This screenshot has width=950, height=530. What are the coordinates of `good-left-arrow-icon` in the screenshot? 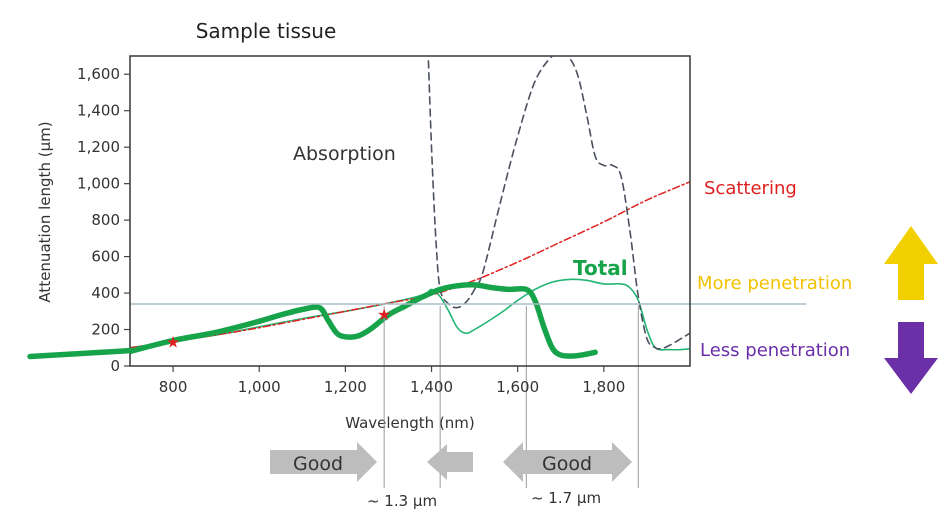 It's located at (323, 462).